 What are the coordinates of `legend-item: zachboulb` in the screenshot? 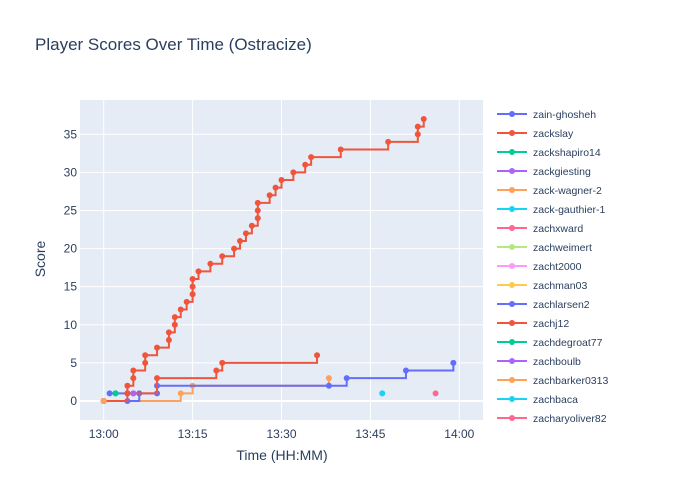 It's located at (539, 362).